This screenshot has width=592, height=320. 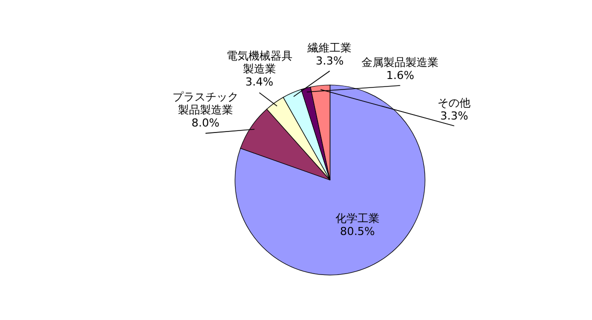 I want to click on slice-label: 繊維工業, so click(x=329, y=48).